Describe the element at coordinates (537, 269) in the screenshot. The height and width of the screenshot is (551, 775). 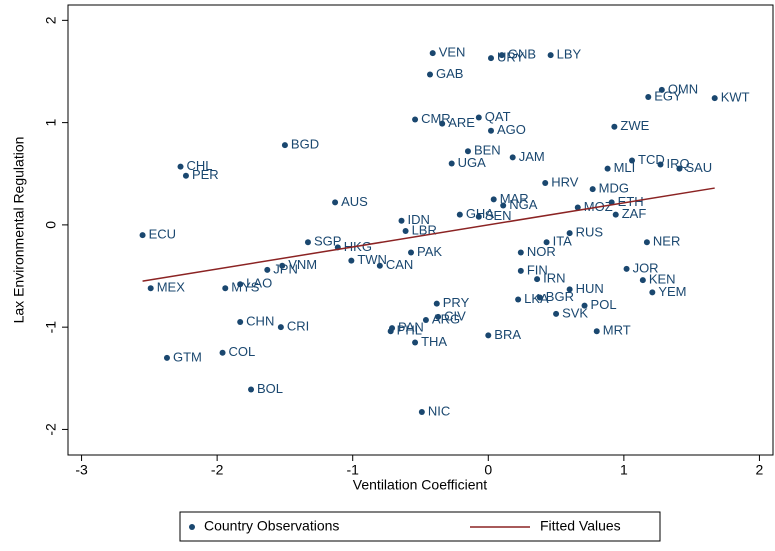
I see `point-label: FIN` at that location.